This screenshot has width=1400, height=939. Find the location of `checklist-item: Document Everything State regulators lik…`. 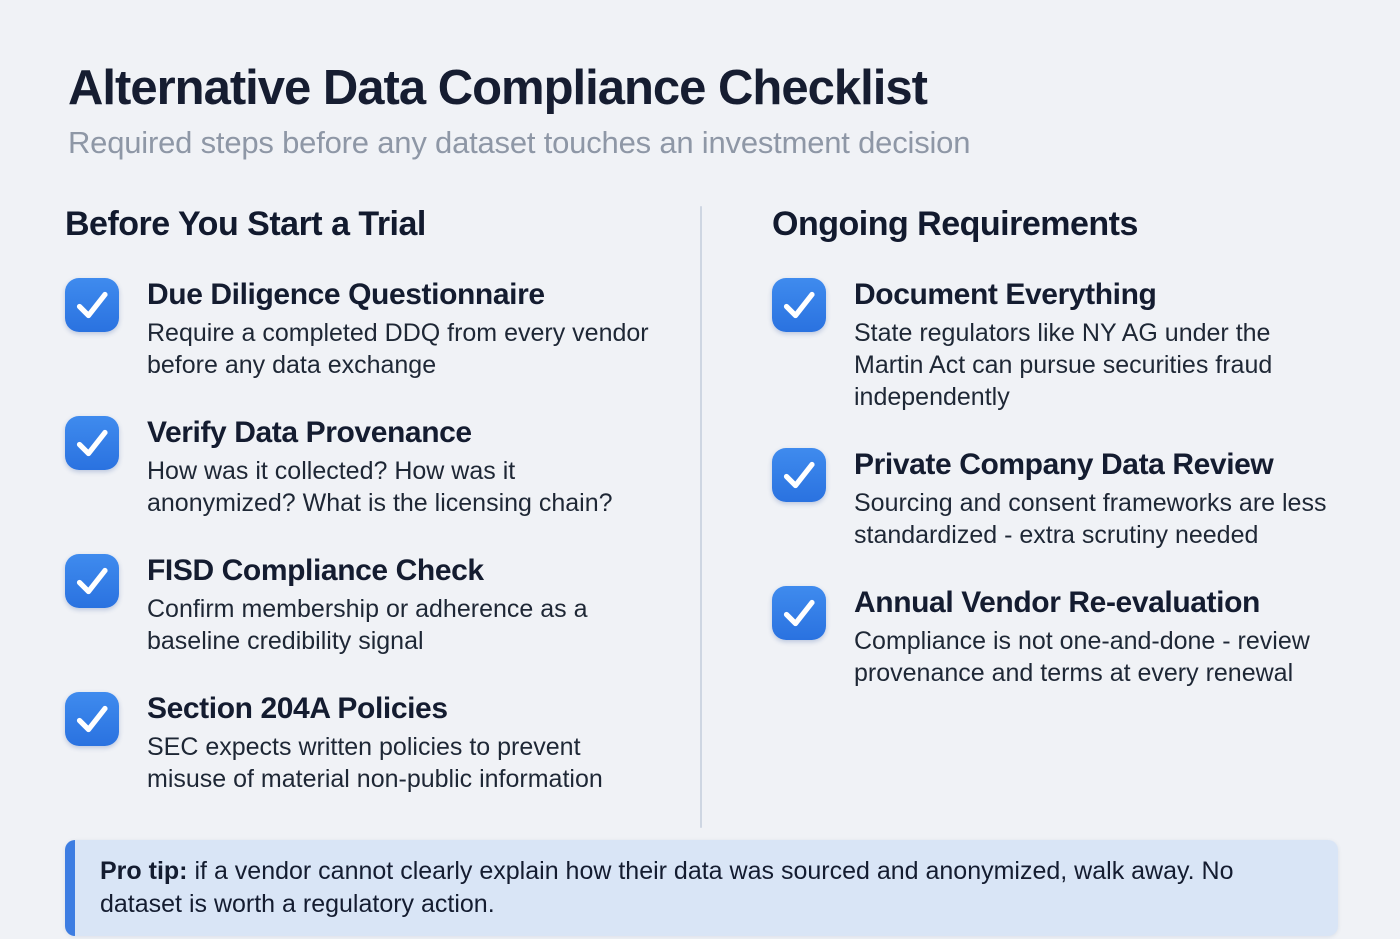

checklist-item: Document Everything State regulators lik… is located at coordinates (1056, 344).